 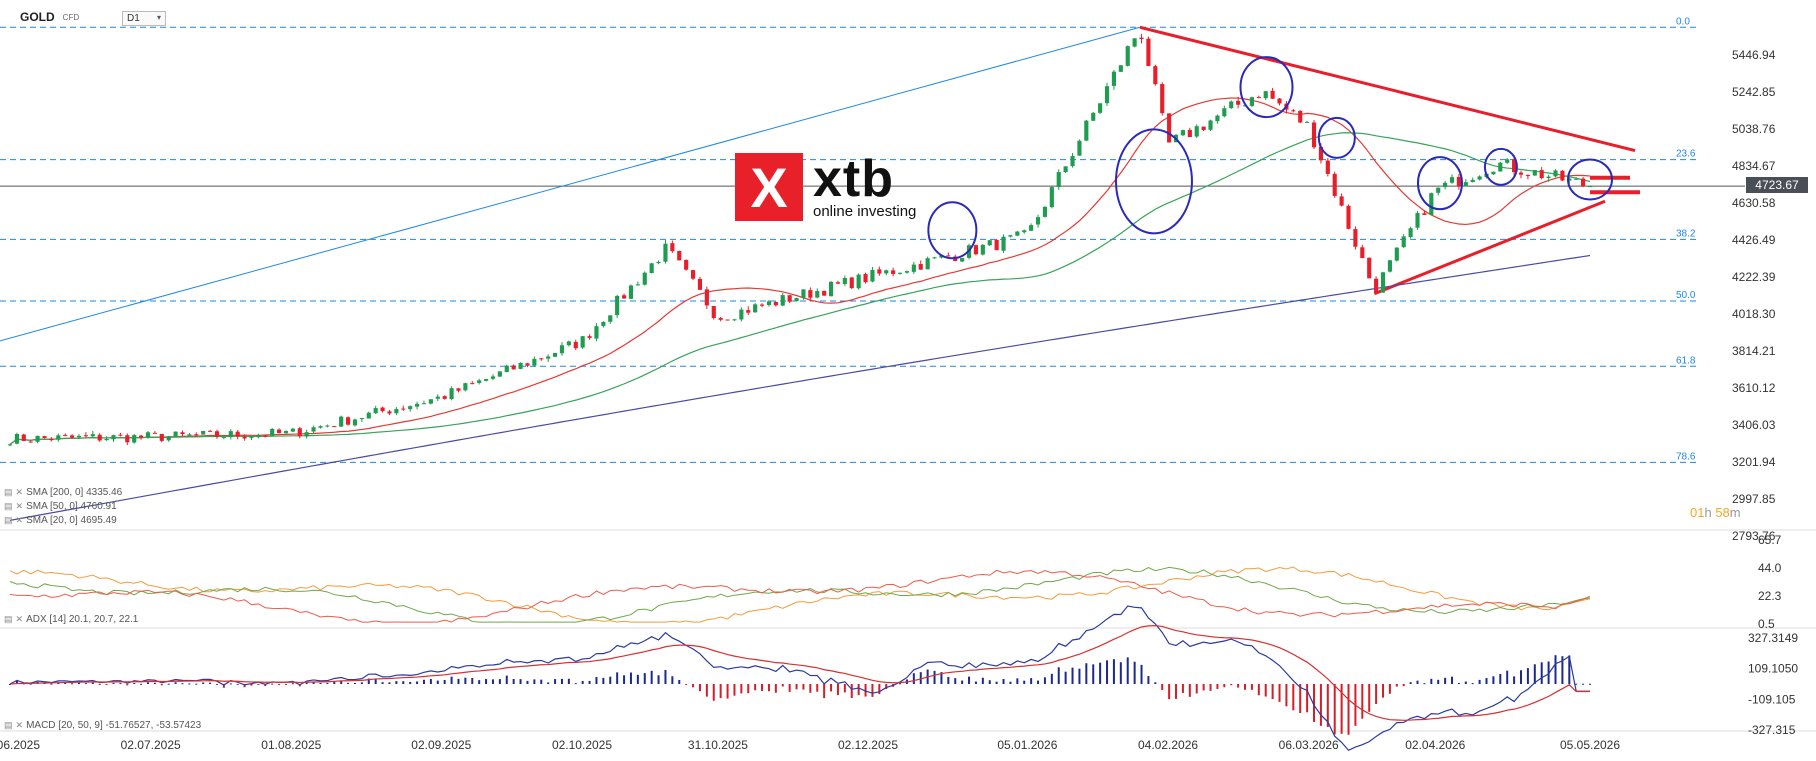 What do you see at coordinates (1697, 512) in the screenshot?
I see `countdown-hours: 01` at bounding box center [1697, 512].